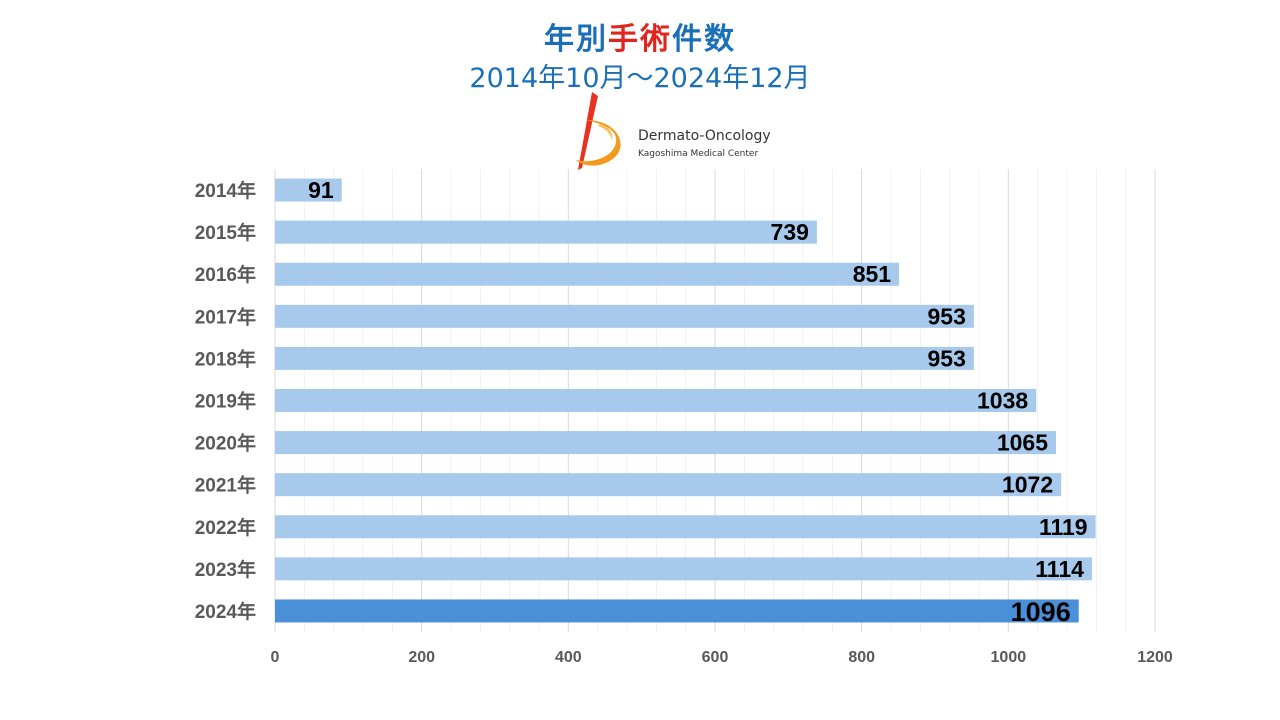  Describe the element at coordinates (640, 39) in the screenshot. I see `title-highlight: 手術` at that location.